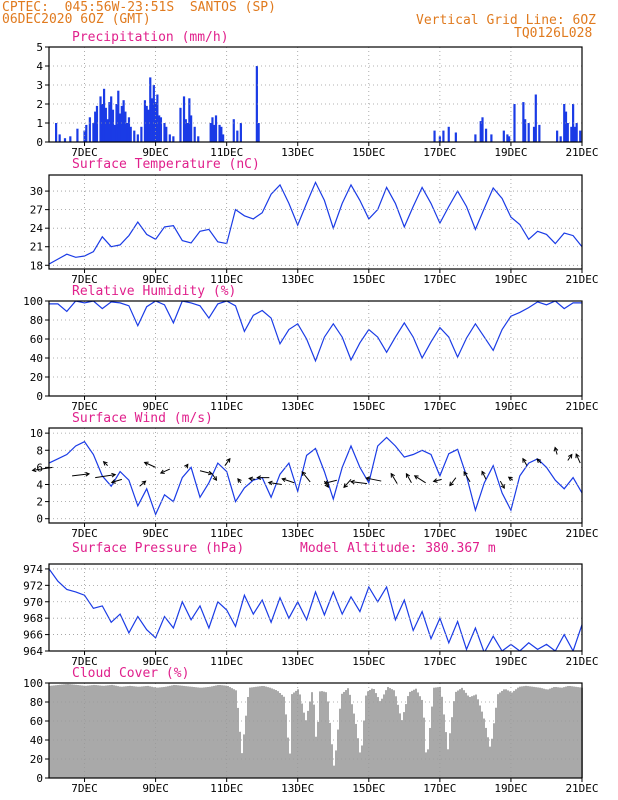 The width and height of the screenshot is (618, 800). What do you see at coordinates (150, 37) in the screenshot?
I see `precip-title: Precipitation (mm/h)` at bounding box center [150, 37].